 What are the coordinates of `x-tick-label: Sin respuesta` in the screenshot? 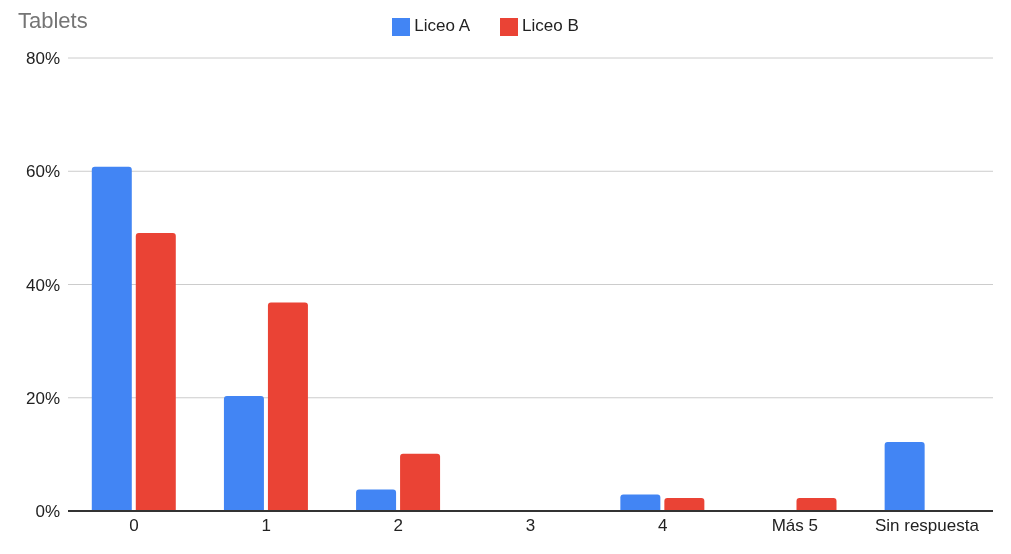 It's located at (927, 526).